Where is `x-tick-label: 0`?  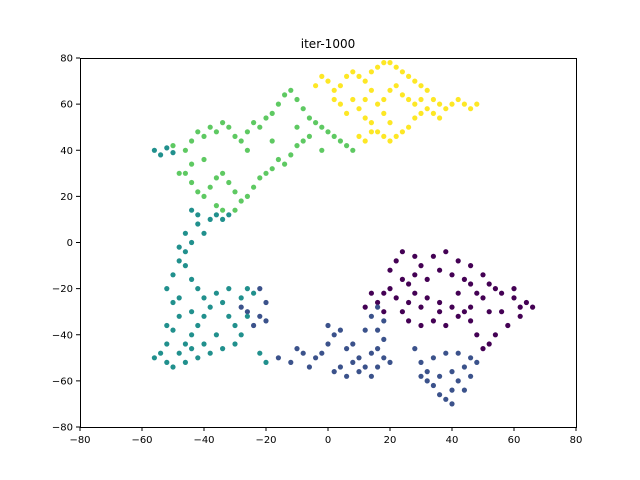 x-tick-label: 0 is located at coordinates (328, 440).